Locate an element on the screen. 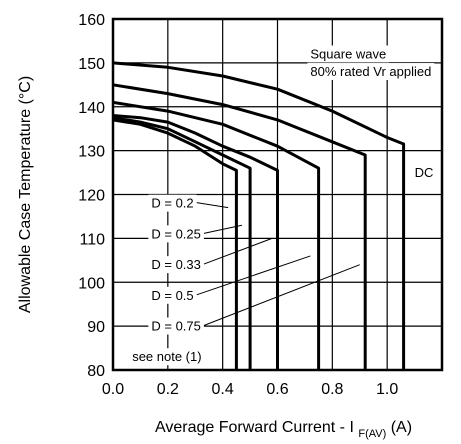 This screenshot has width=461, height=444. y-axis-label: Allowable Case Temperature (°C) is located at coordinates (25, 194).